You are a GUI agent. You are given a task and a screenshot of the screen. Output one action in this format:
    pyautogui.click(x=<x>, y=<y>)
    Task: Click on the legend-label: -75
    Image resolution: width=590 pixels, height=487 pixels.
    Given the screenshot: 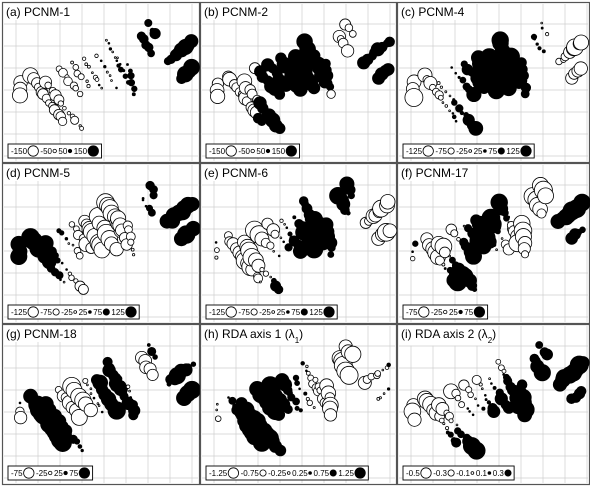 What is the action you would take?
    pyautogui.click(x=441, y=151)
    